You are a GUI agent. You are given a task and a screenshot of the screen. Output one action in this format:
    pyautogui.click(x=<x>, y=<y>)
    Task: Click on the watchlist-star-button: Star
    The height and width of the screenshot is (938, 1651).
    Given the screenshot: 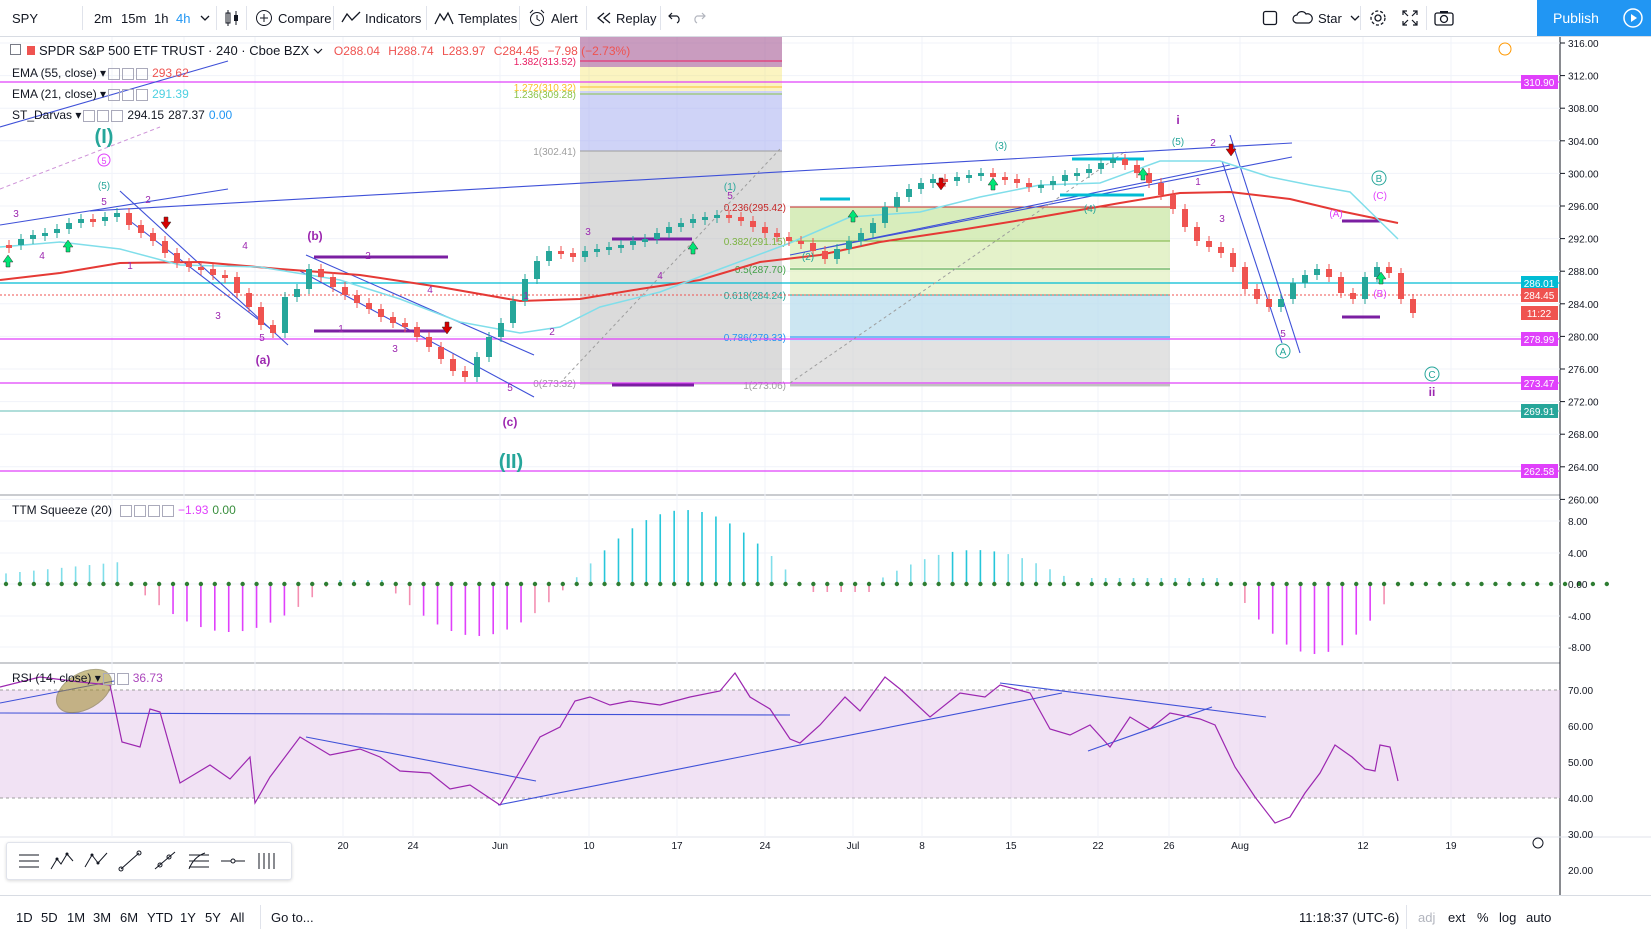 What is the action you would take?
    pyautogui.click(x=1326, y=18)
    